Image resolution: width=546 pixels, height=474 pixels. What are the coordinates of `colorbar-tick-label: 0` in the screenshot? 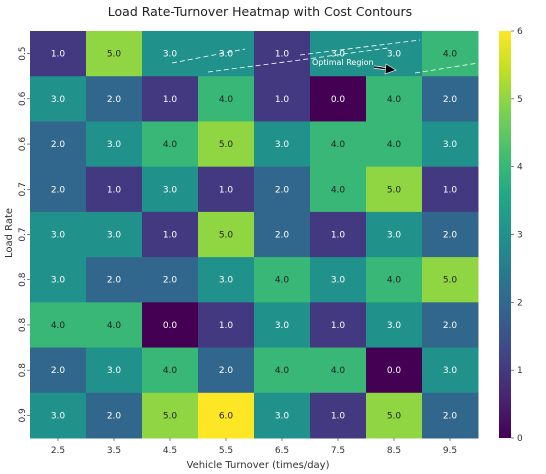 It's located at (520, 439).